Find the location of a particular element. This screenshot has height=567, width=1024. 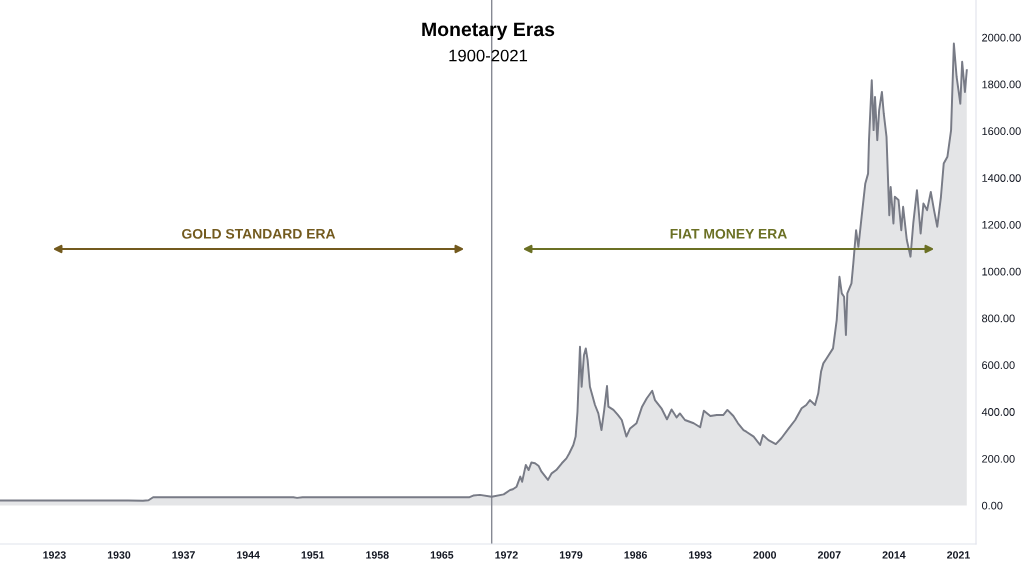

y-tick-label: 1400.00 is located at coordinates (1001, 178).